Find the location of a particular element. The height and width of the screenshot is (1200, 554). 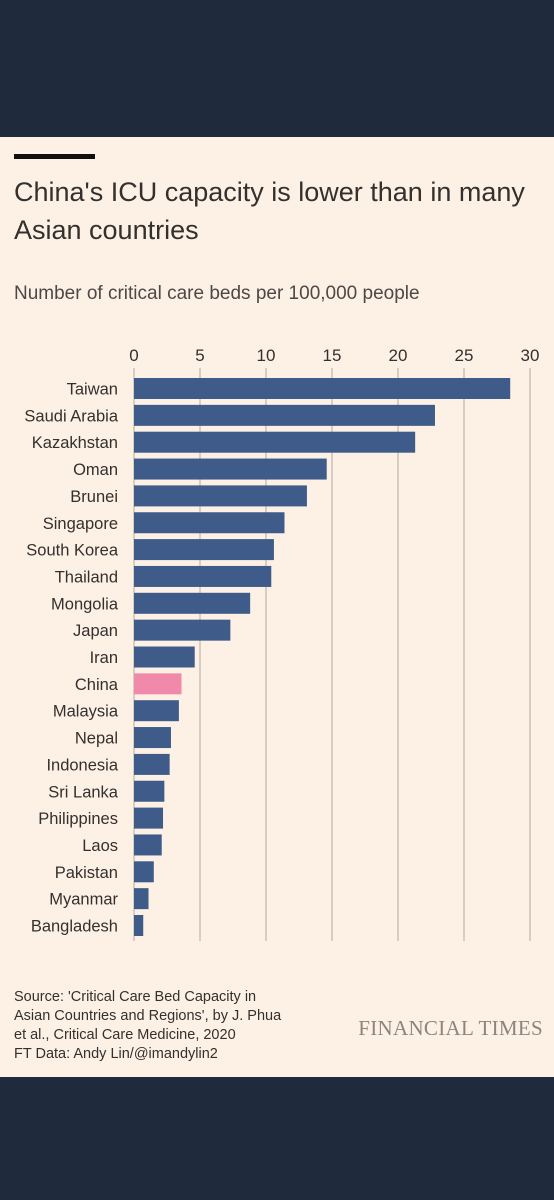

category-label: Singapore is located at coordinates (80, 524).